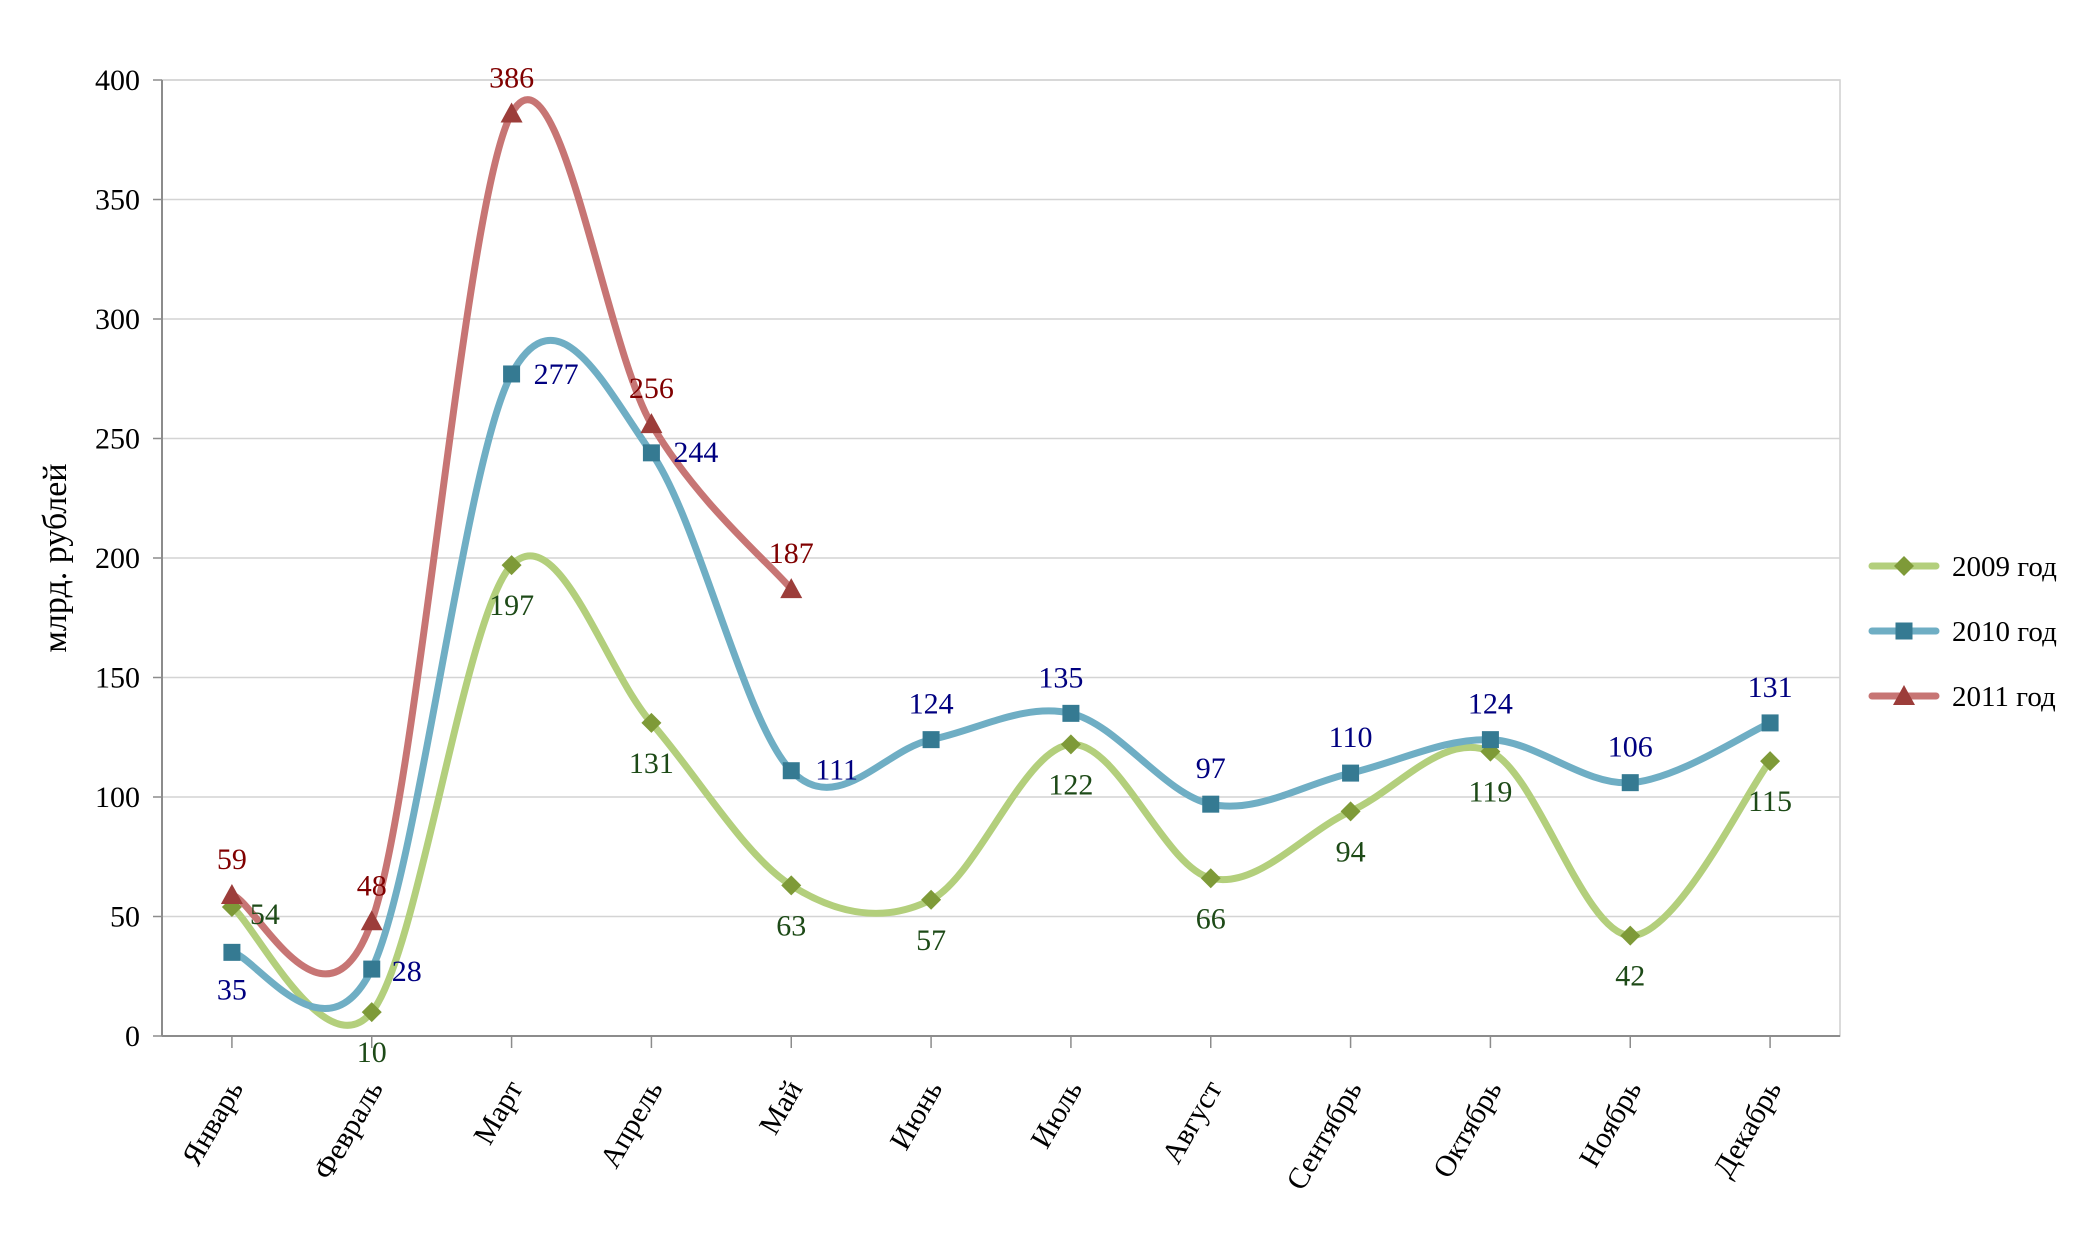 Image resolution: width=2100 pixels, height=1233 pixels. What do you see at coordinates (916, 1115) in the screenshot?
I see `x-tick-label: Июнь` at bounding box center [916, 1115].